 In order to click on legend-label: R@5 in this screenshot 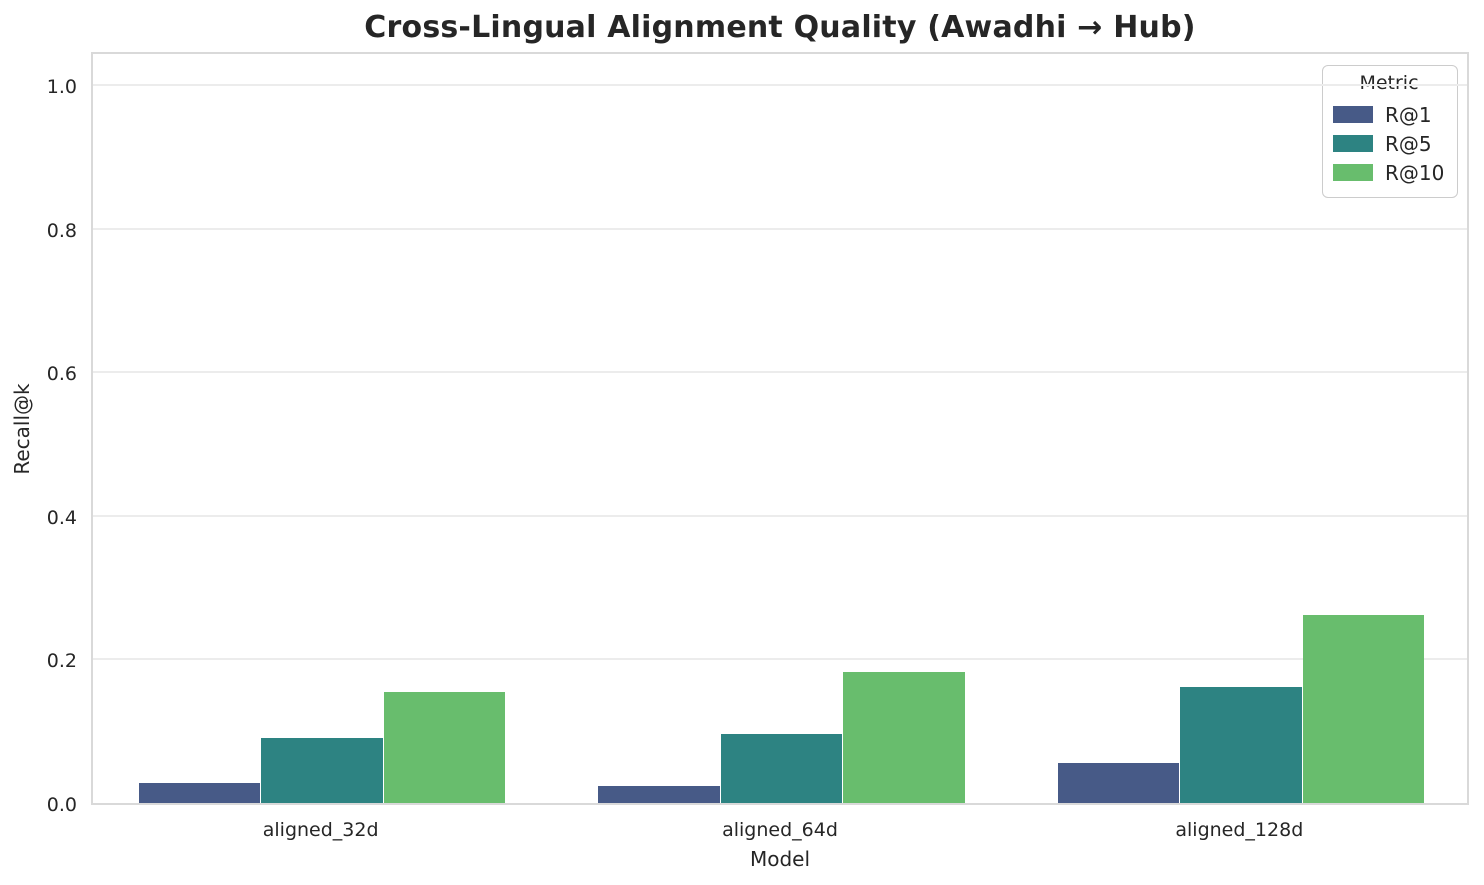, I will do `click(1408, 143)`.